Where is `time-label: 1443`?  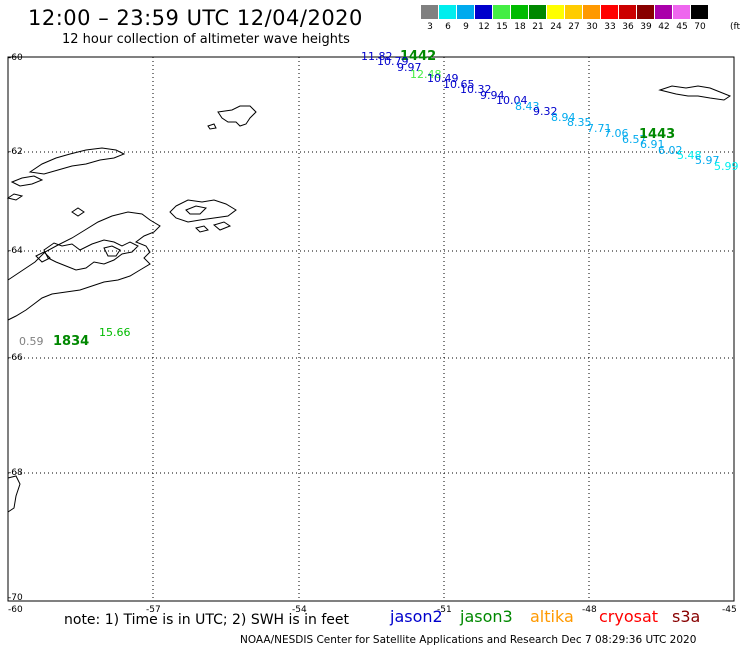
time-label: 1443 is located at coordinates (657, 134).